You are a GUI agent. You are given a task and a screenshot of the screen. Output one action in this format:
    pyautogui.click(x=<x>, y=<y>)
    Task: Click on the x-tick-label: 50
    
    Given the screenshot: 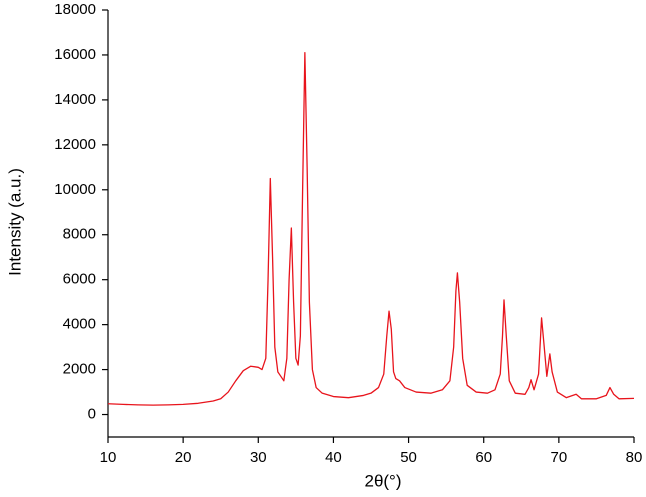 What is the action you would take?
    pyautogui.click(x=408, y=457)
    